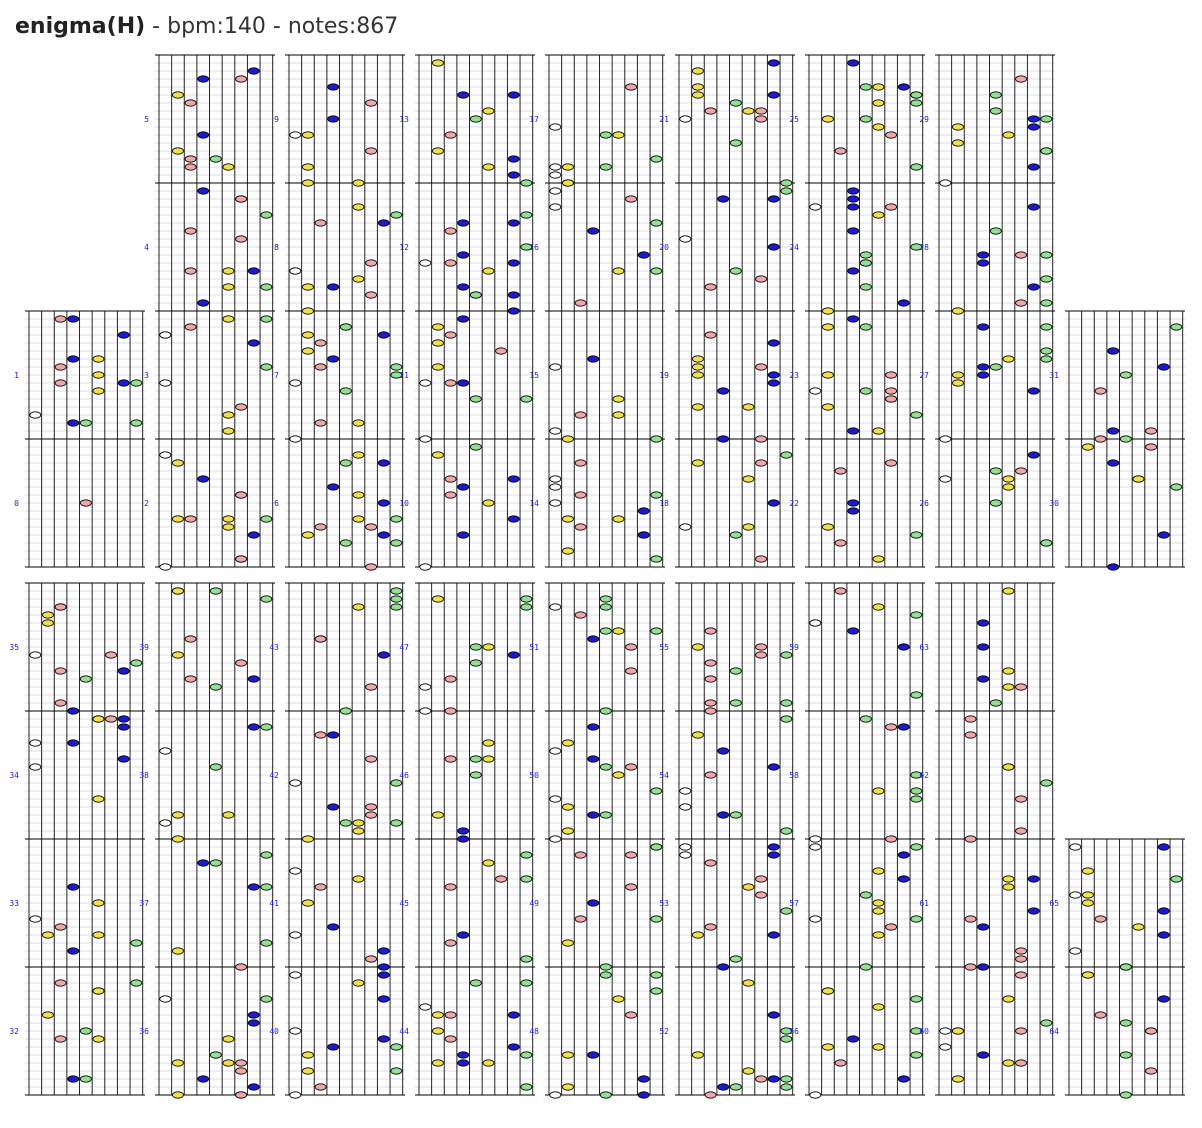 This screenshot has height=1128, width=1202. Describe the element at coordinates (924, 775) in the screenshot. I see `measure-number: 62` at that location.